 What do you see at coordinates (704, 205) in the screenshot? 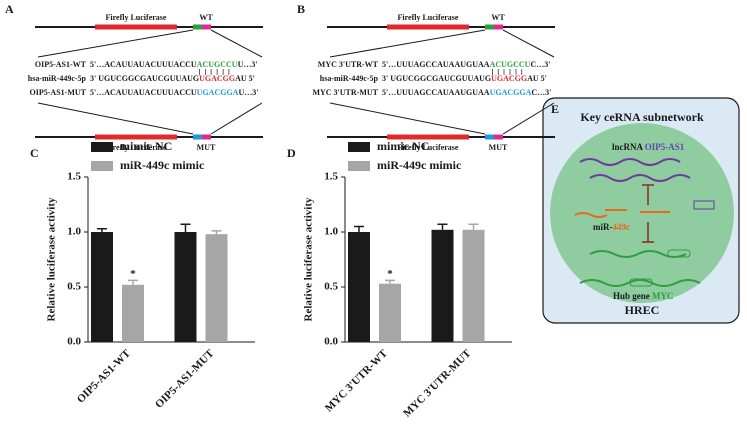
I see `mirna-icon` at bounding box center [704, 205].